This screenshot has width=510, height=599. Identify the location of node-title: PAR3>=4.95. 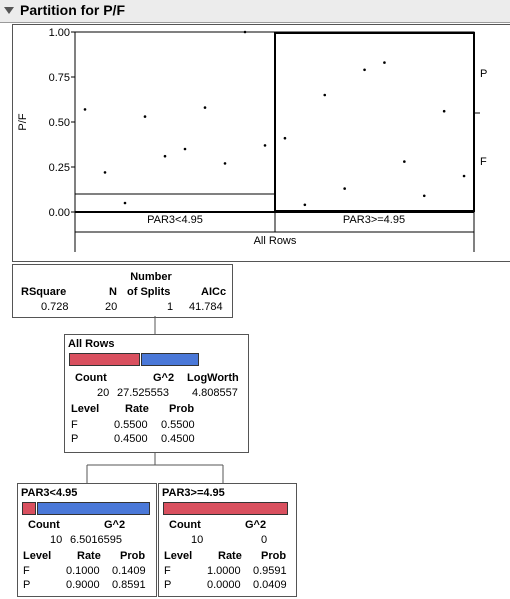
(193, 493).